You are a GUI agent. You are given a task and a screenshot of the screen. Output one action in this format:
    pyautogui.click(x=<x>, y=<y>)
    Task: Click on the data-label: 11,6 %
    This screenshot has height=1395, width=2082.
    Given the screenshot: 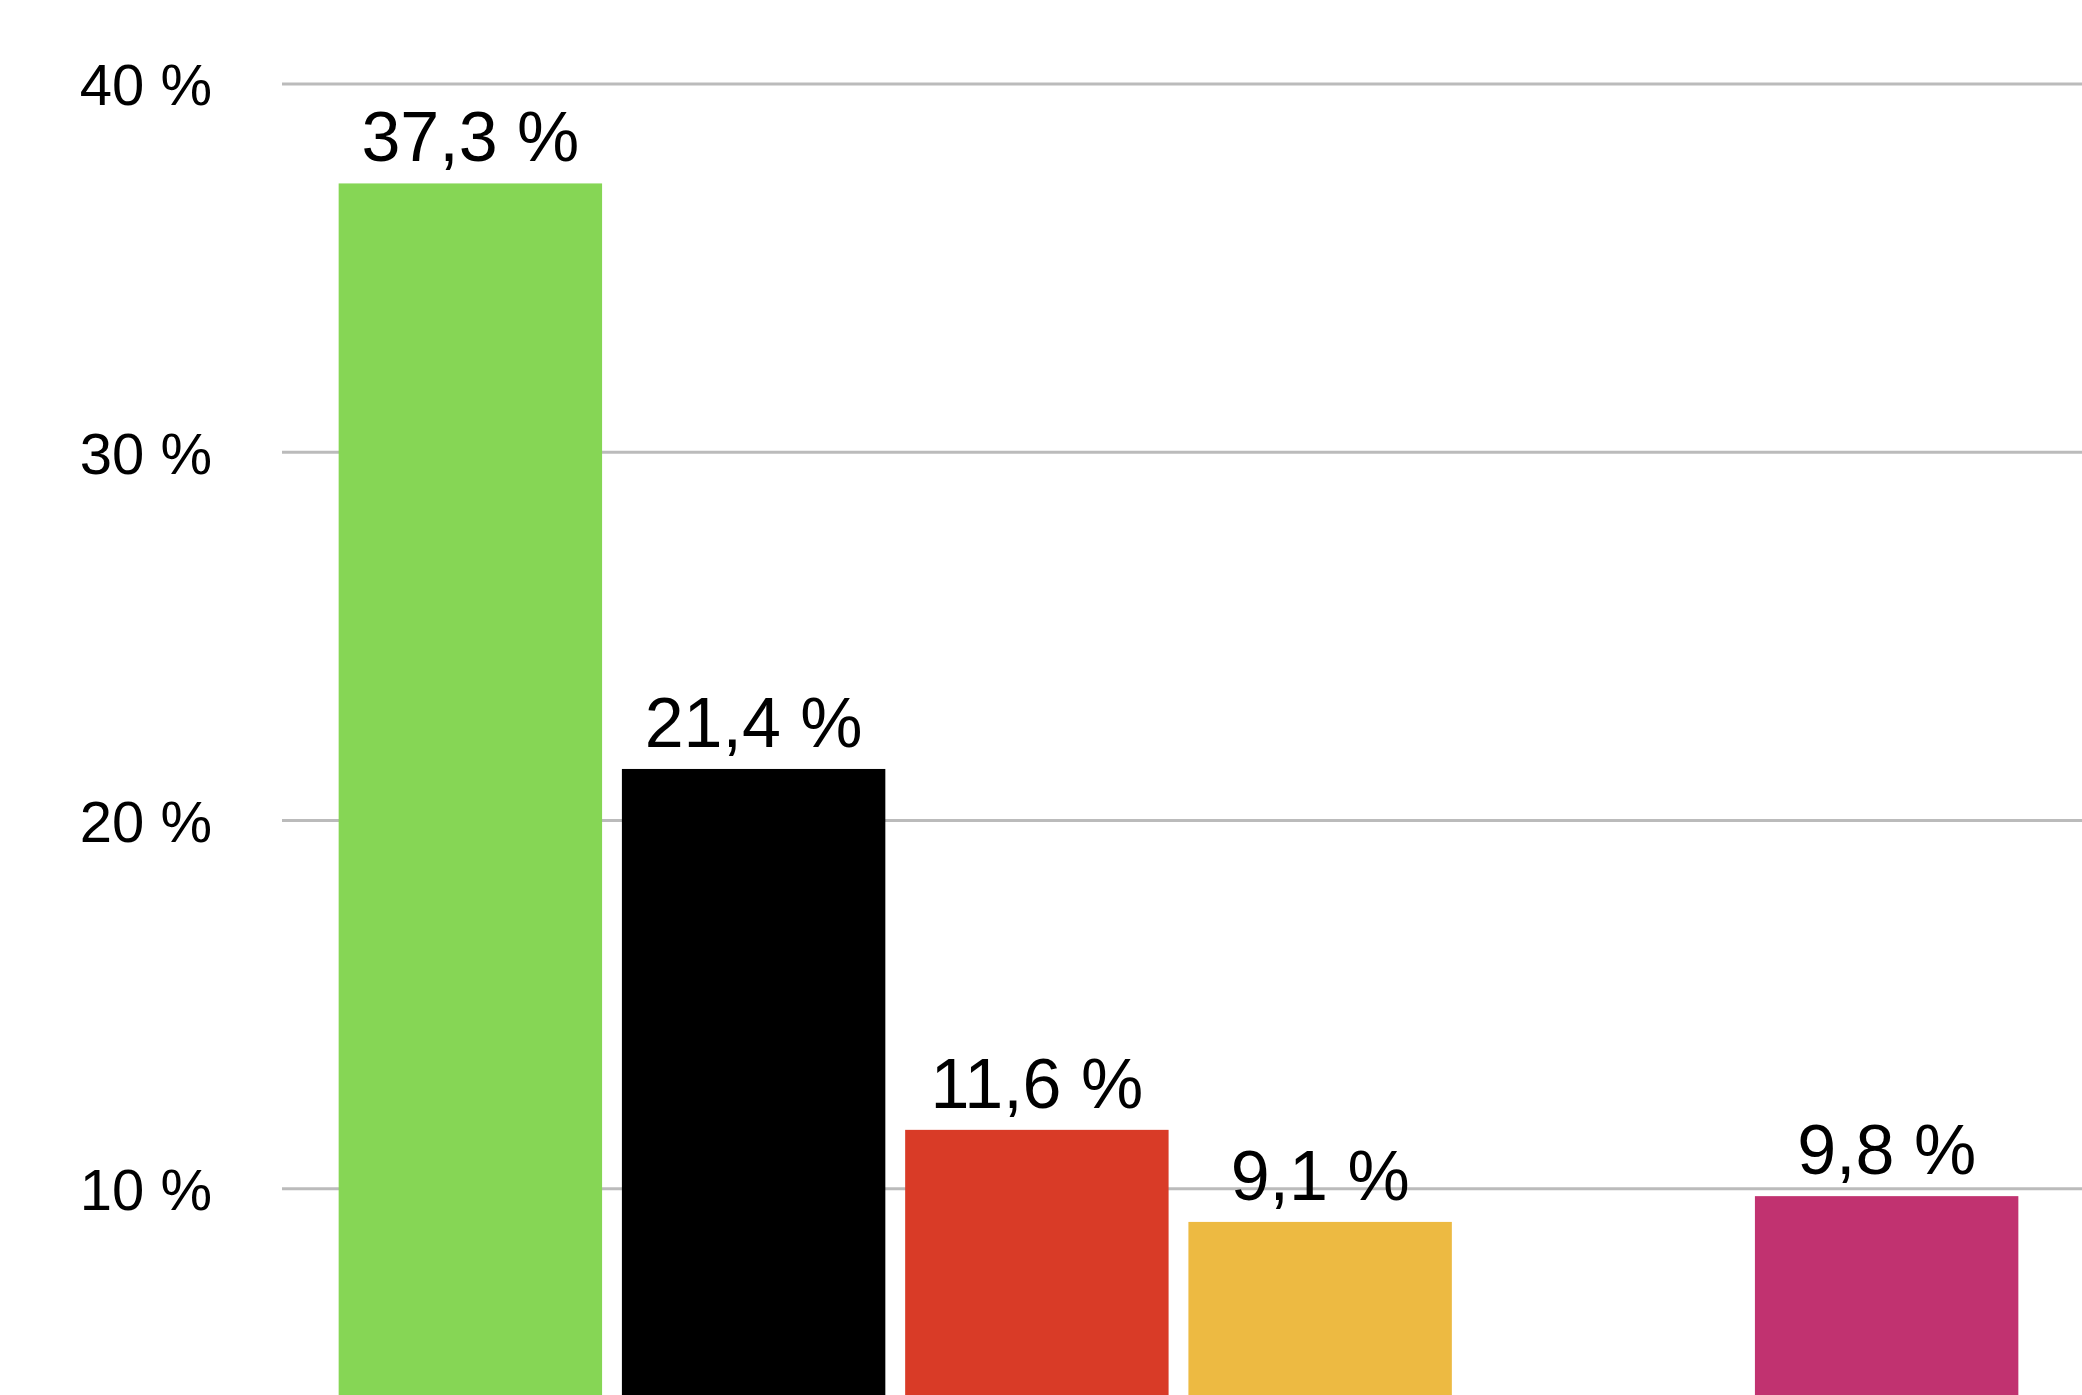 What is the action you would take?
    pyautogui.click(x=1037, y=1083)
    